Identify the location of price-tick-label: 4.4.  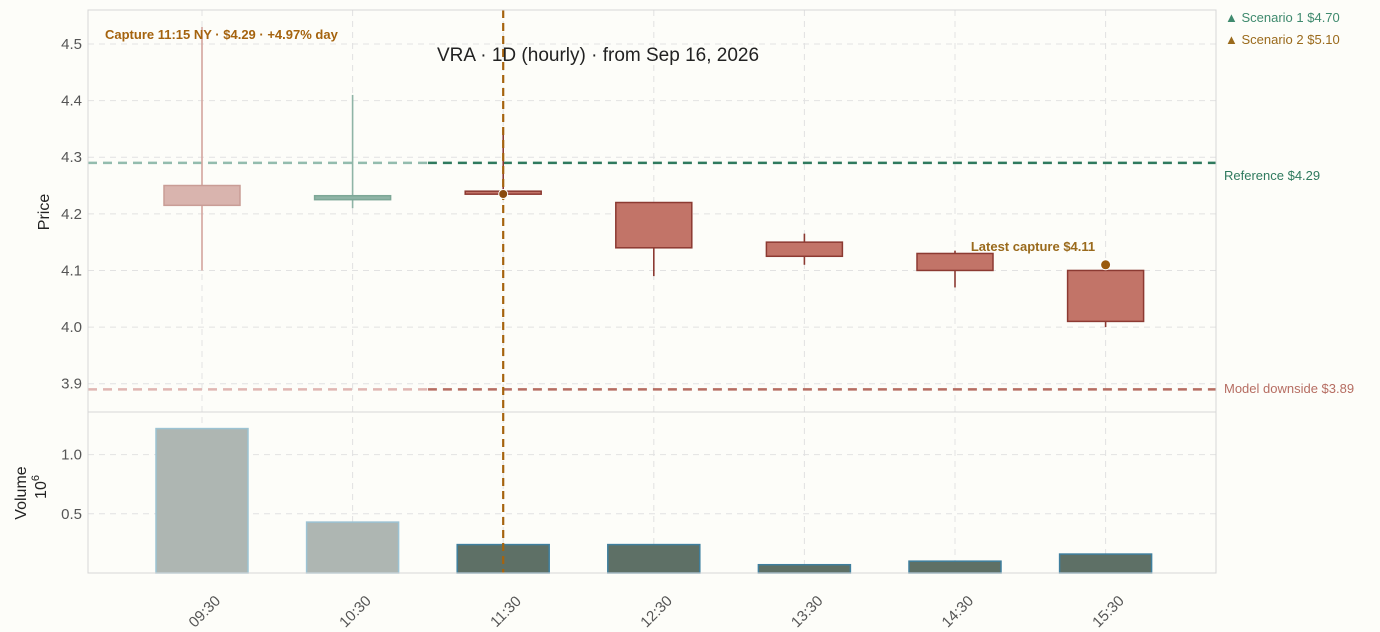
(71, 101).